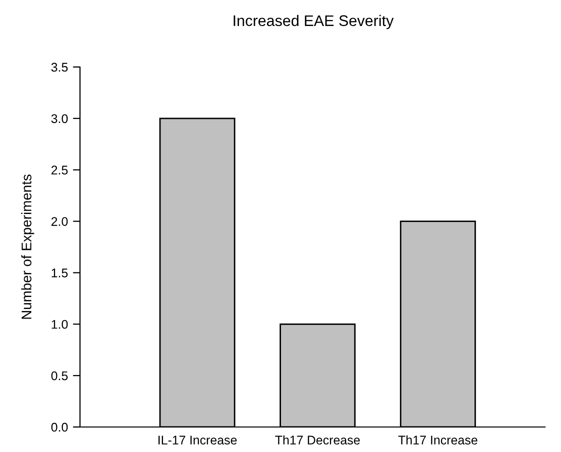 The width and height of the screenshot is (561, 452). What do you see at coordinates (59, 170) in the screenshot?
I see `y-tick-label: 2.5` at bounding box center [59, 170].